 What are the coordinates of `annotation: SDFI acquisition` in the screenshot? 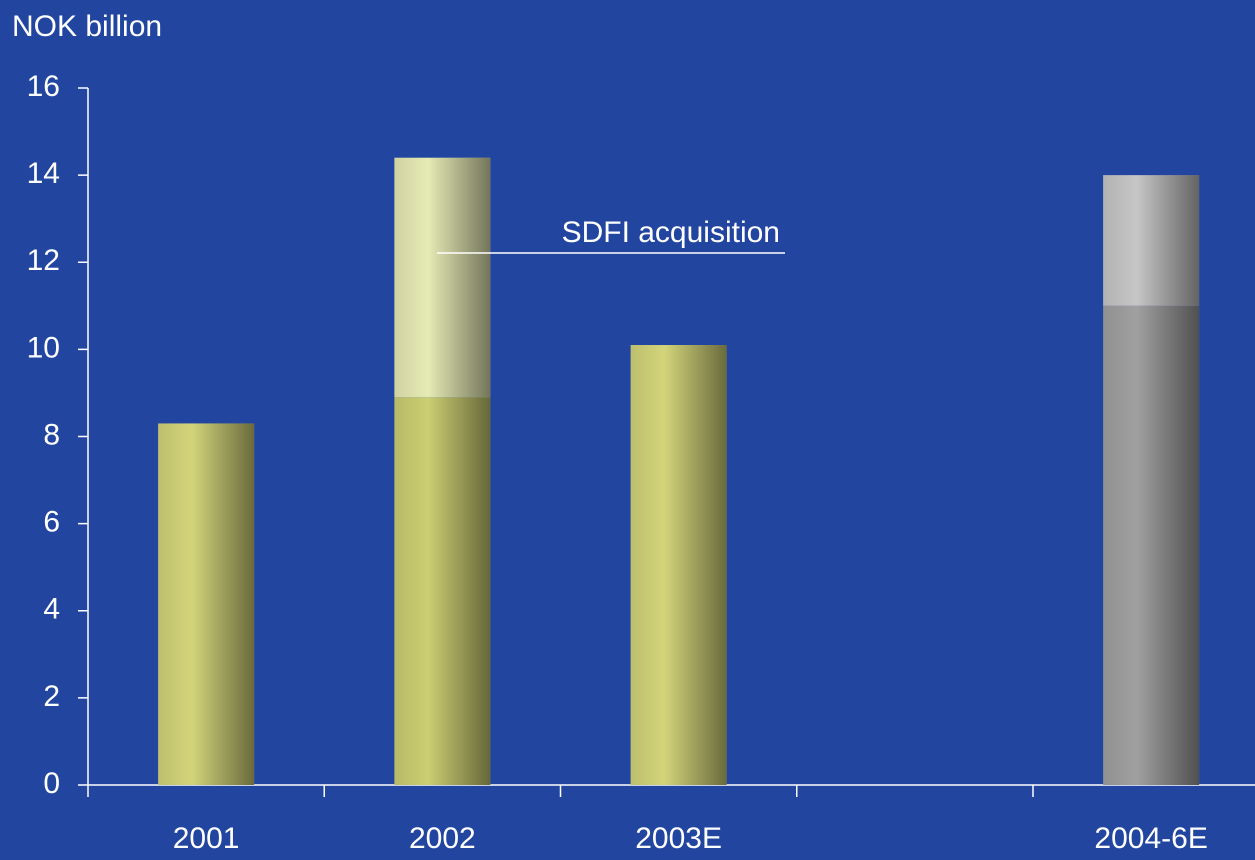 It's located at (671, 232).